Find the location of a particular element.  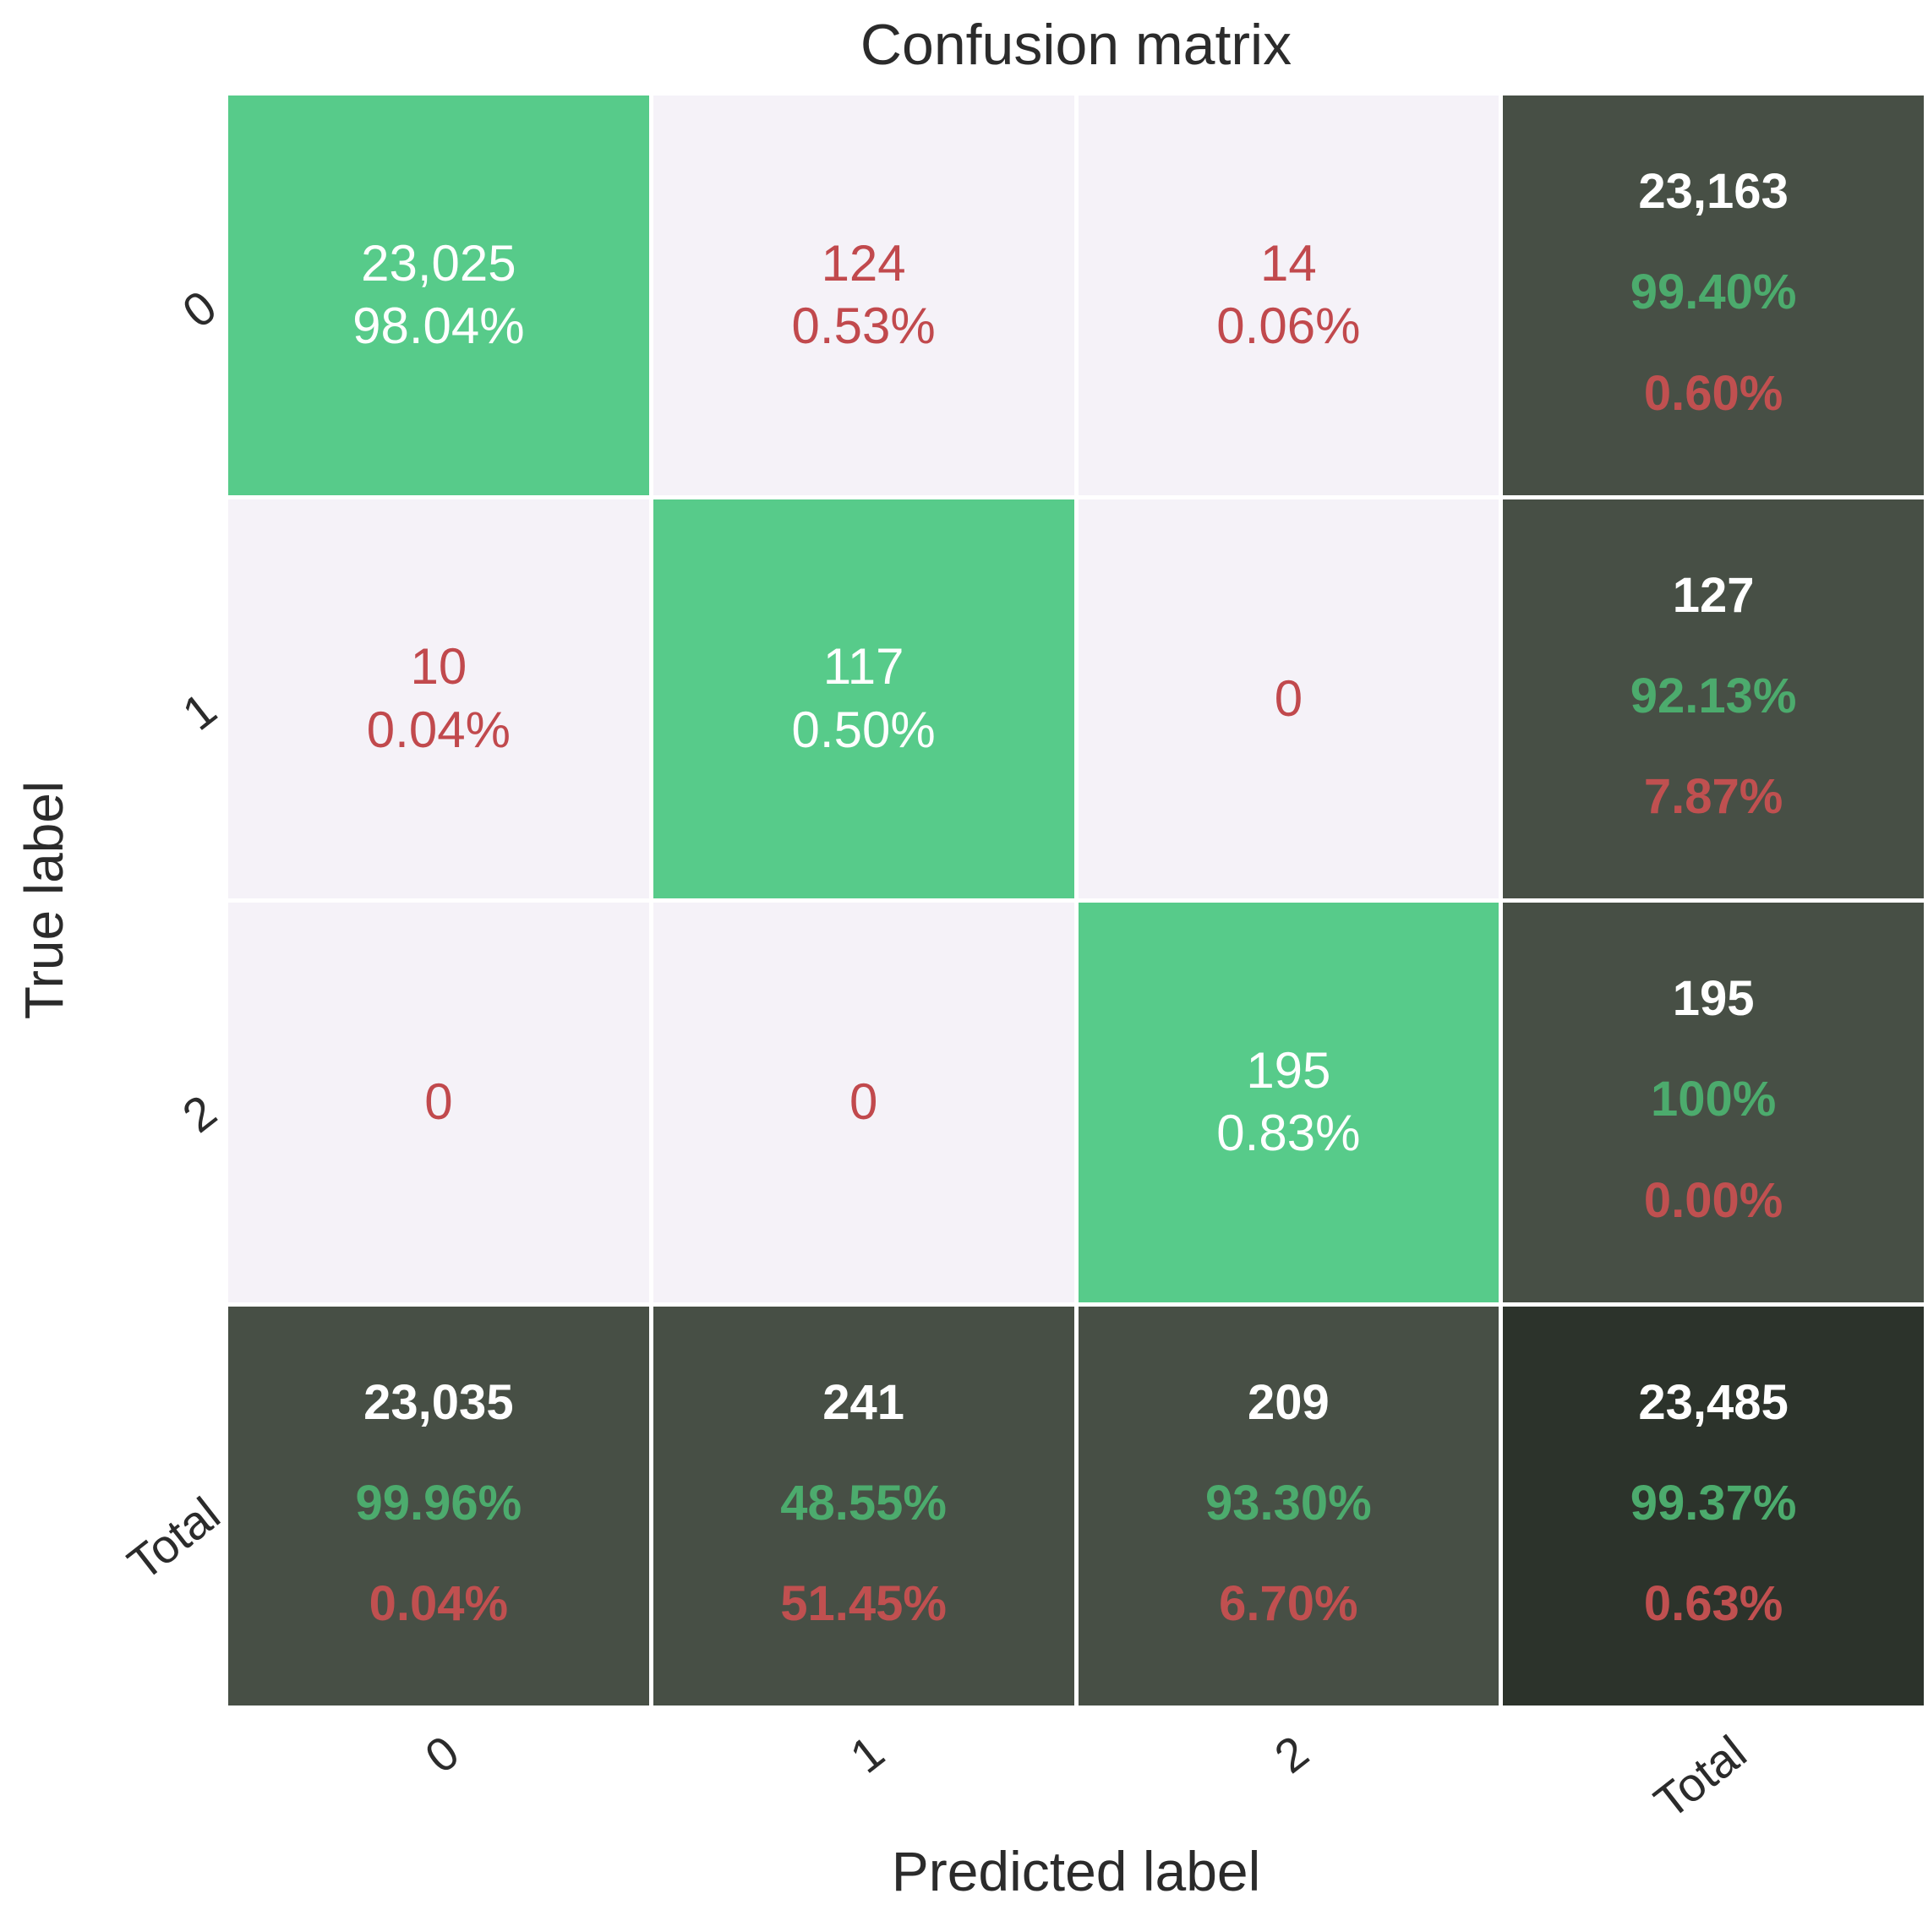

cell-percent: 0.83% is located at coordinates (1289, 1133).